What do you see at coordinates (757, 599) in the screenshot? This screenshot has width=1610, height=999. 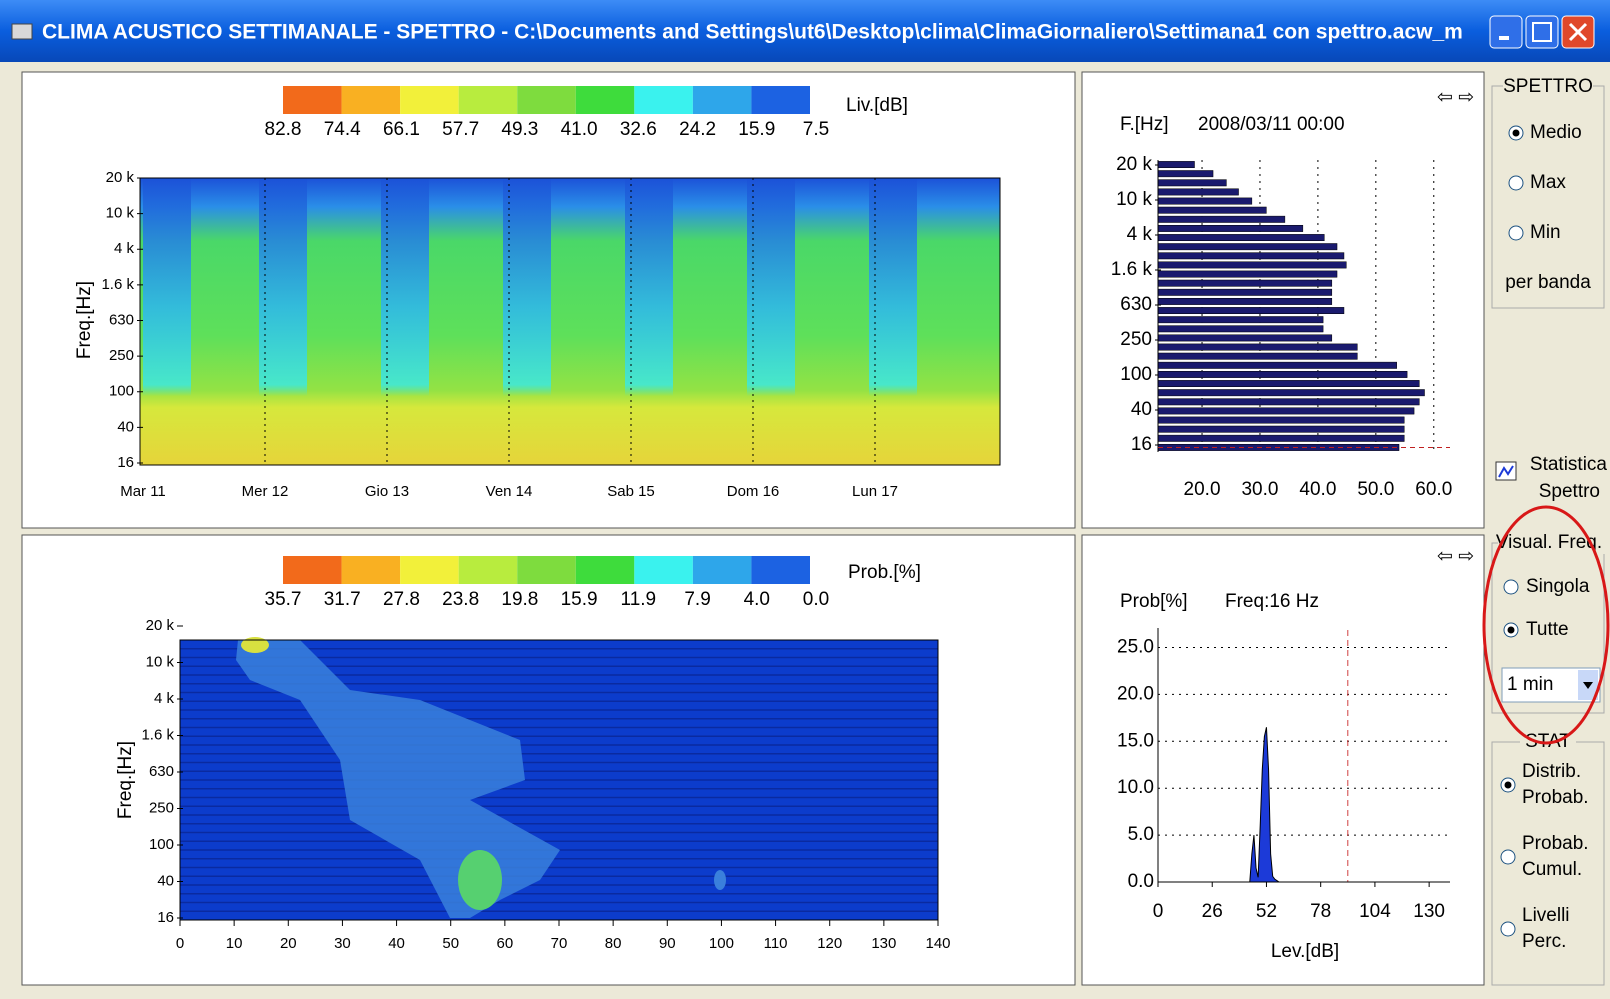 I see `colorbar-label: 4.0` at bounding box center [757, 599].